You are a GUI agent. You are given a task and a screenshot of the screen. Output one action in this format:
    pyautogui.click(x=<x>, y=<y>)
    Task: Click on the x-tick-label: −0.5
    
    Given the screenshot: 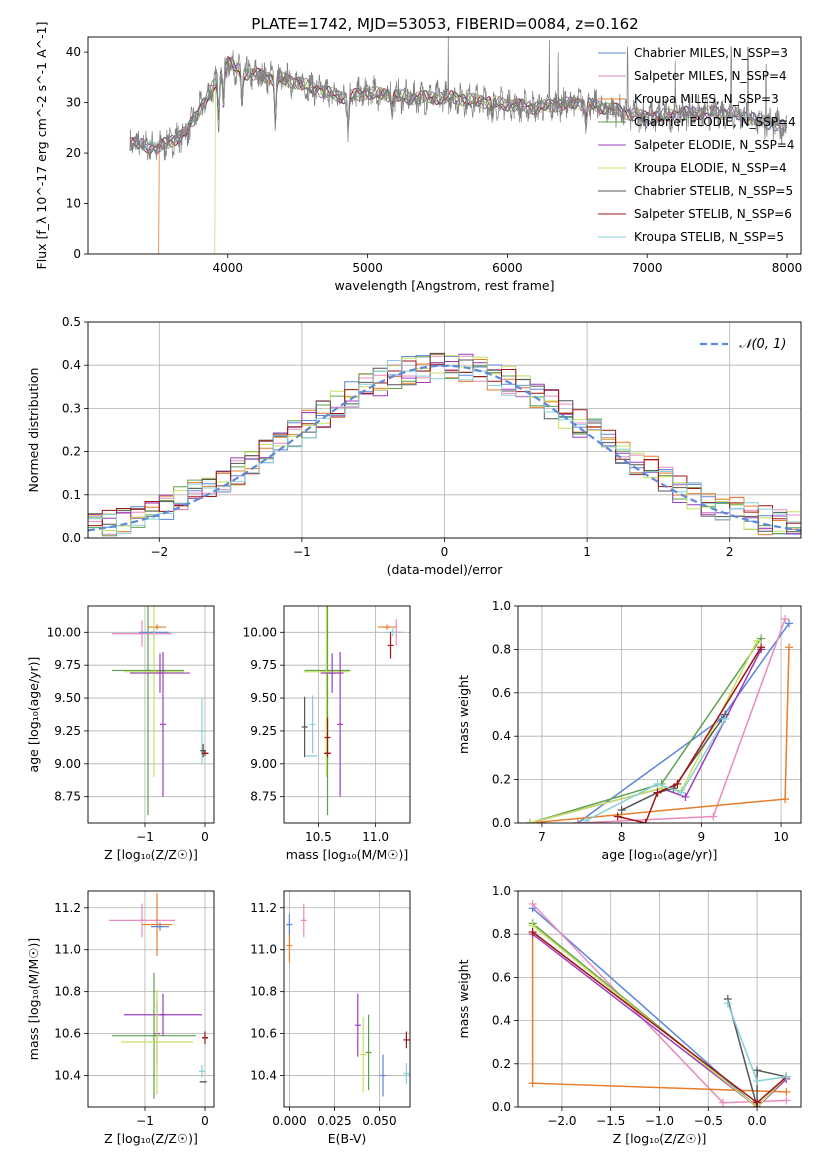 What is the action you would take?
    pyautogui.click(x=708, y=1121)
    